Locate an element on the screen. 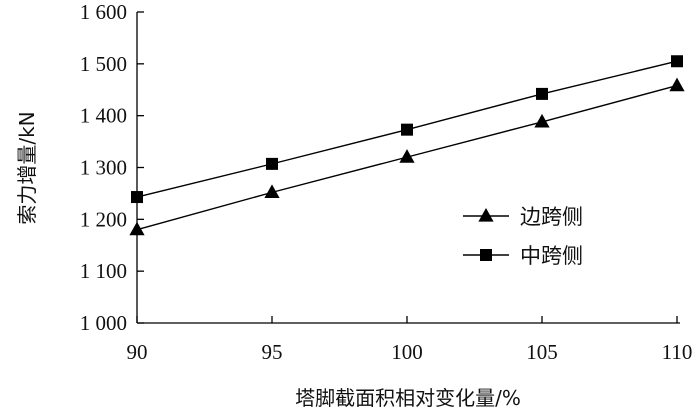  x-tick-label: 110 is located at coordinates (677, 352).